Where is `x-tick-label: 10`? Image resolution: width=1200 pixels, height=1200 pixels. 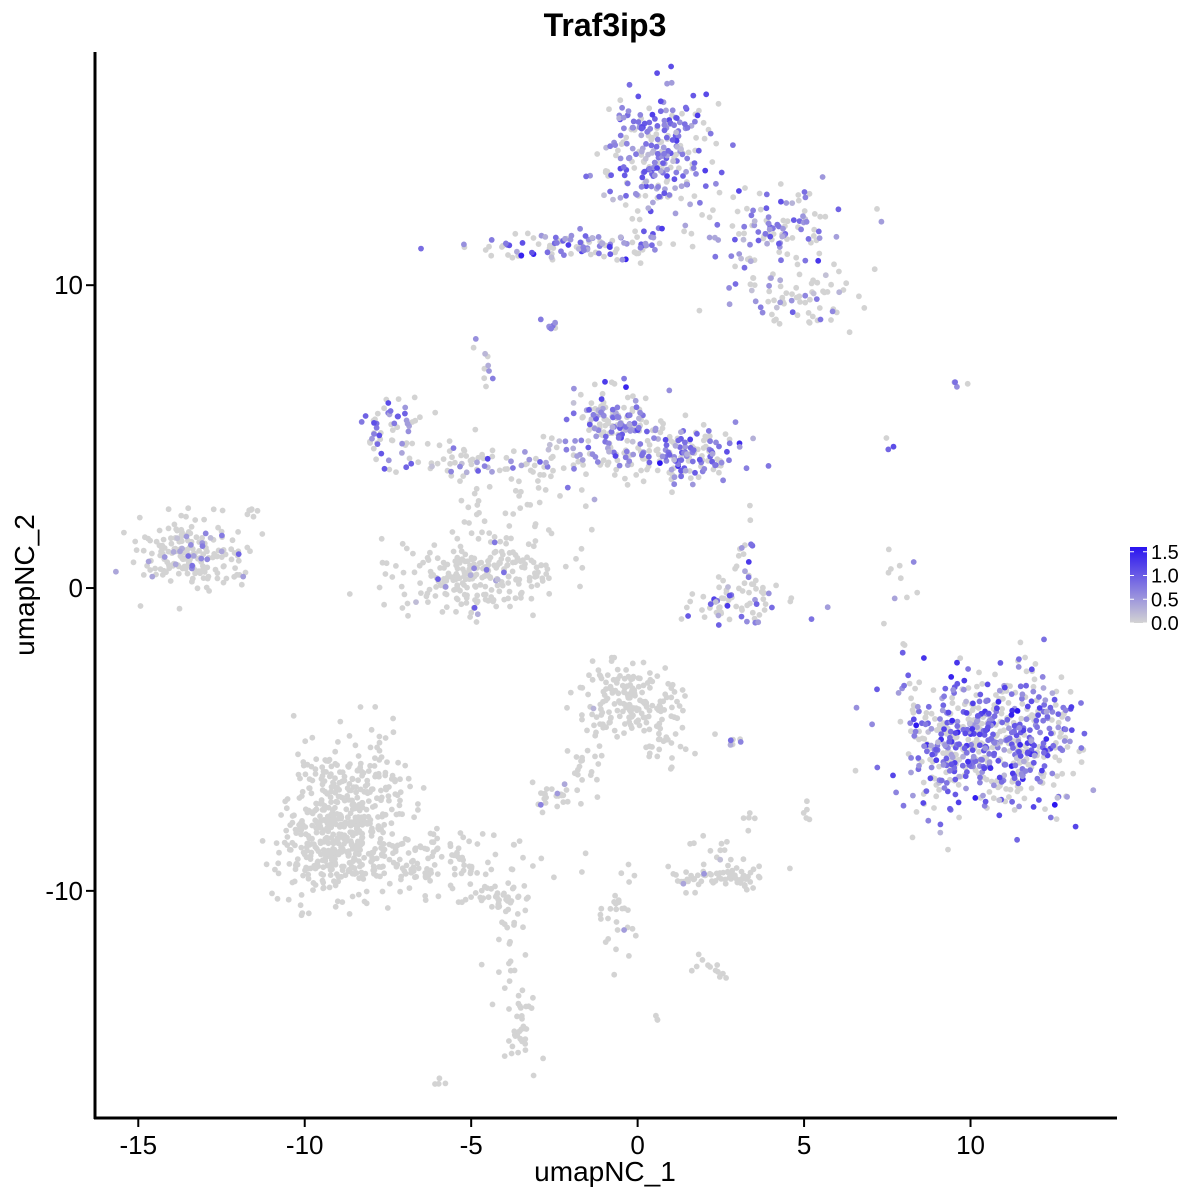 x-tick-label: 10 is located at coordinates (970, 1145).